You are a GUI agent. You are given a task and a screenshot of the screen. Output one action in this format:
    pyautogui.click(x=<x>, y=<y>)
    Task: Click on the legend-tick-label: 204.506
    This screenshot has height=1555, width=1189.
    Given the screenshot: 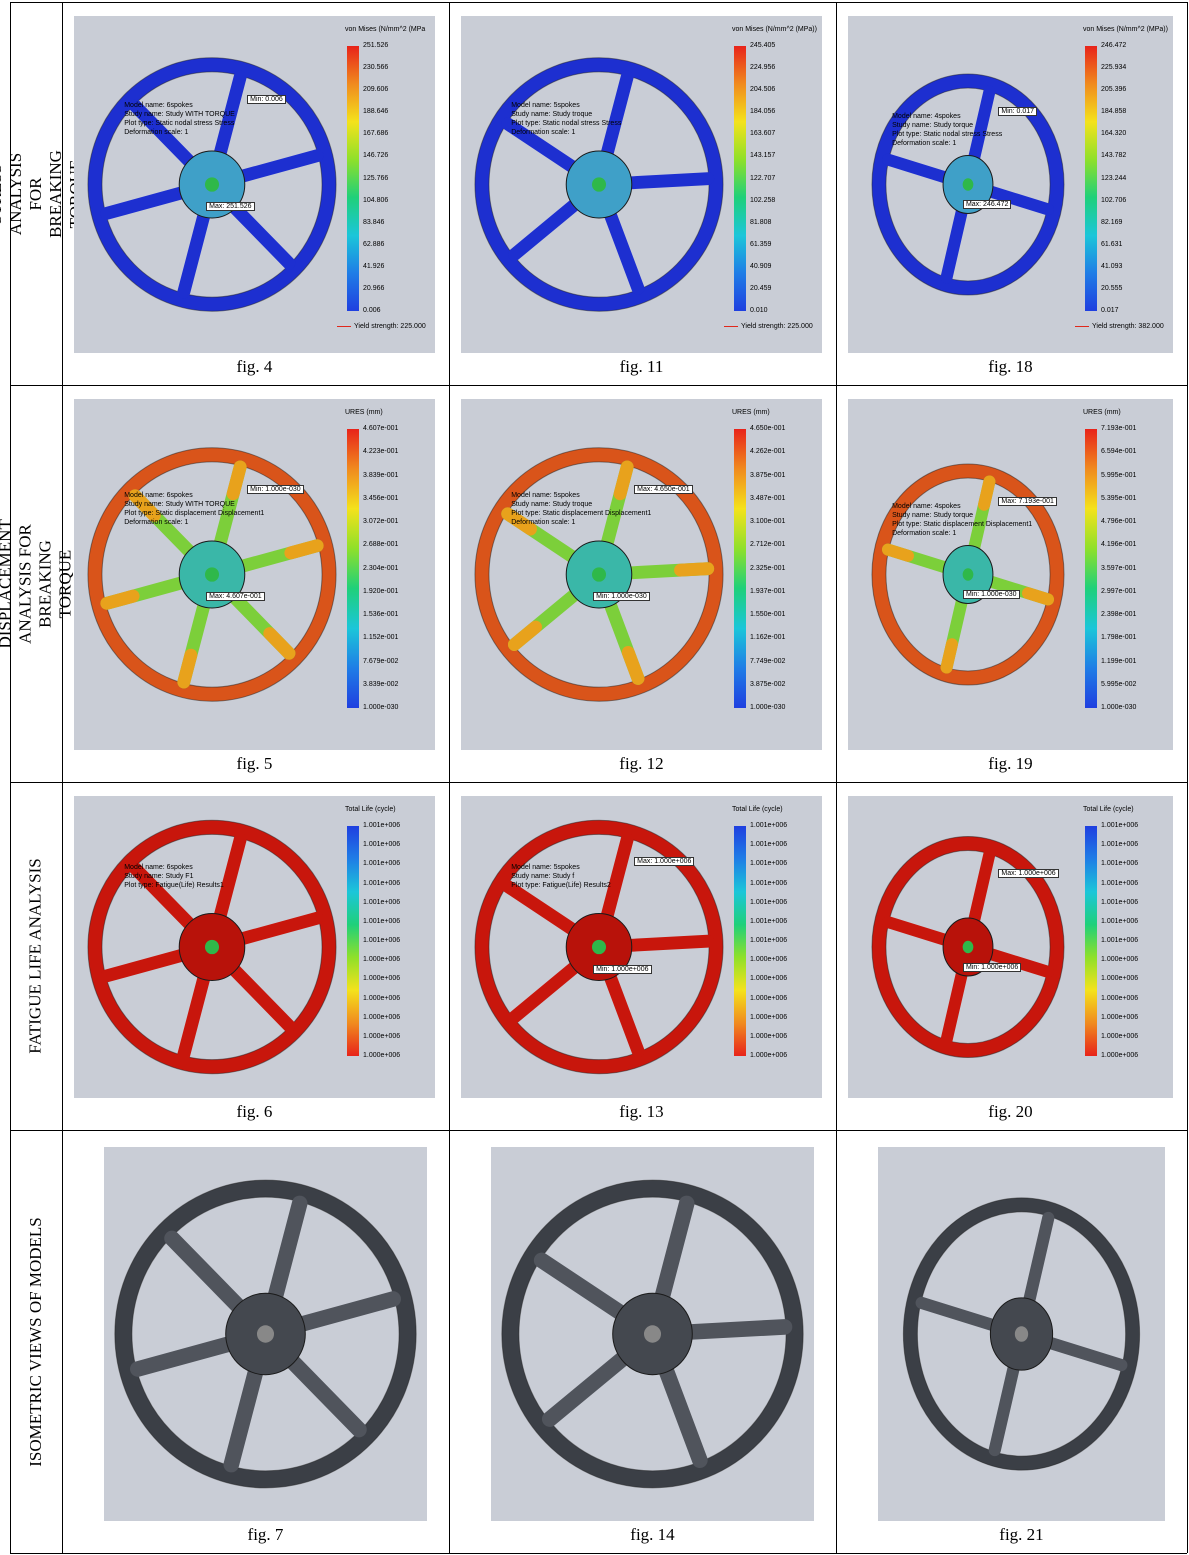 What is the action you would take?
    pyautogui.click(x=763, y=90)
    